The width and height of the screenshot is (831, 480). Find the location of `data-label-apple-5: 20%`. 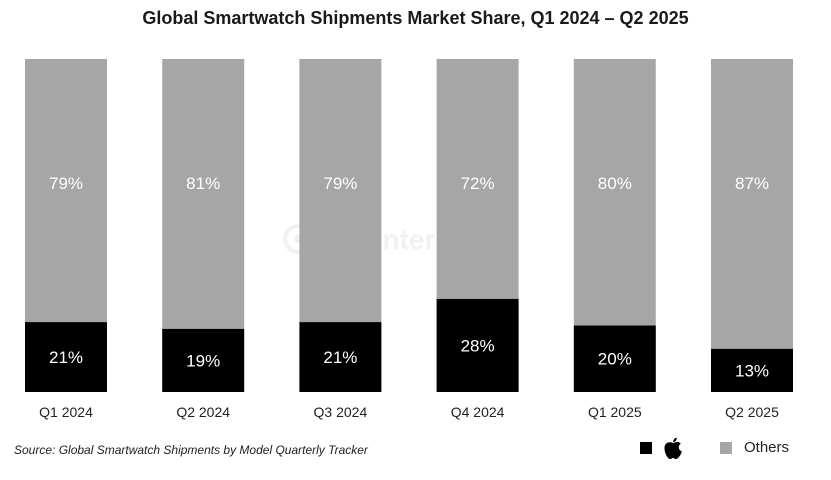

data-label-apple-5: 20% is located at coordinates (615, 359).